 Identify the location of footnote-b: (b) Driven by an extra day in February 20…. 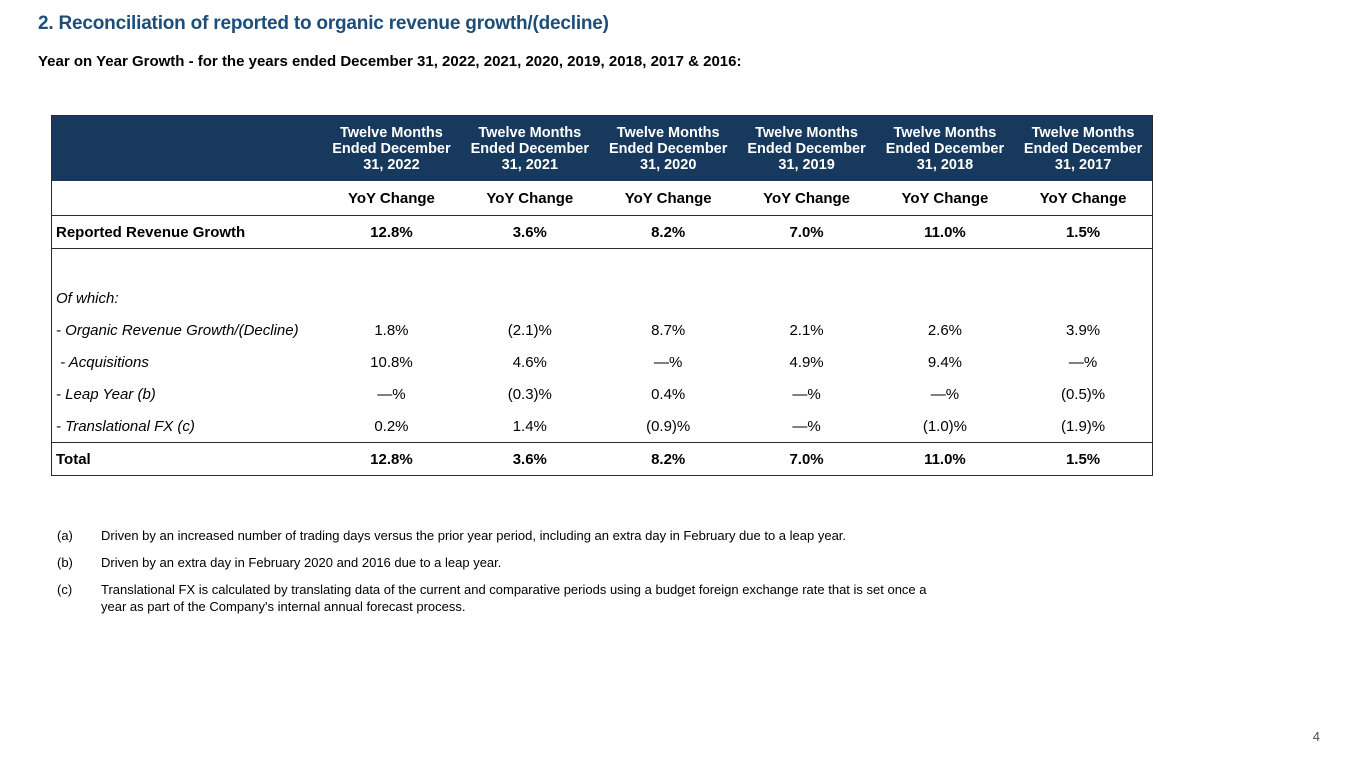
(500, 562).